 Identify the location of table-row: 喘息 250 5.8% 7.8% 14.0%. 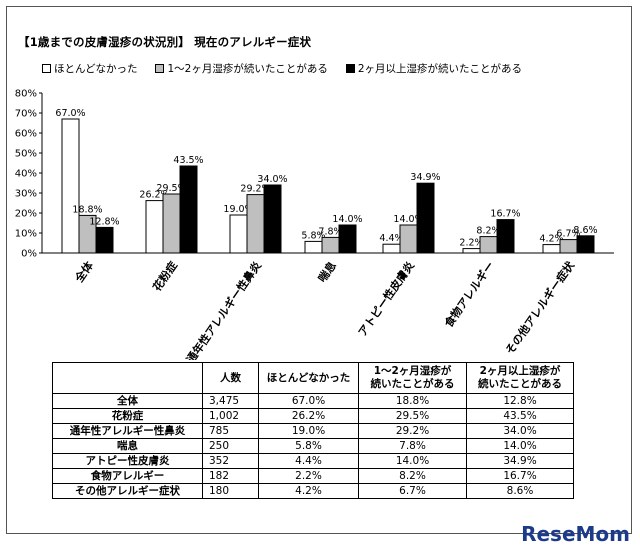
(313, 446).